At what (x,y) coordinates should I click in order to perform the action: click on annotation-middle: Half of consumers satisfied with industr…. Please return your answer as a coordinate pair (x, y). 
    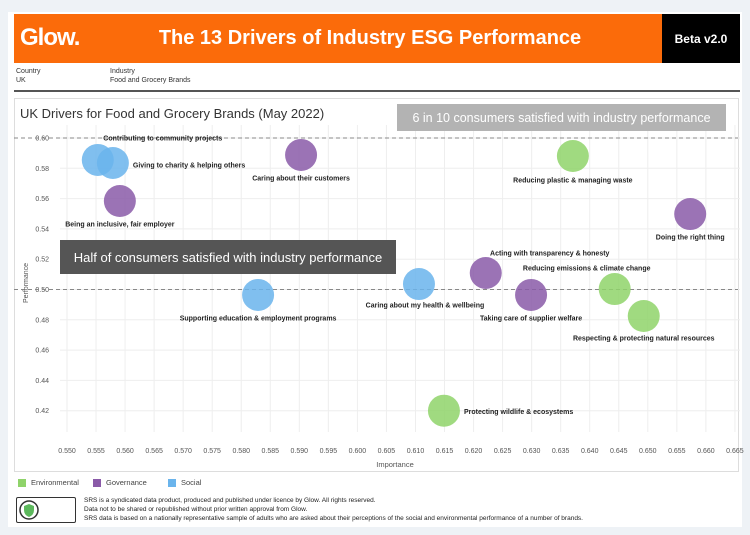
    Looking at the image, I should click on (228, 257).